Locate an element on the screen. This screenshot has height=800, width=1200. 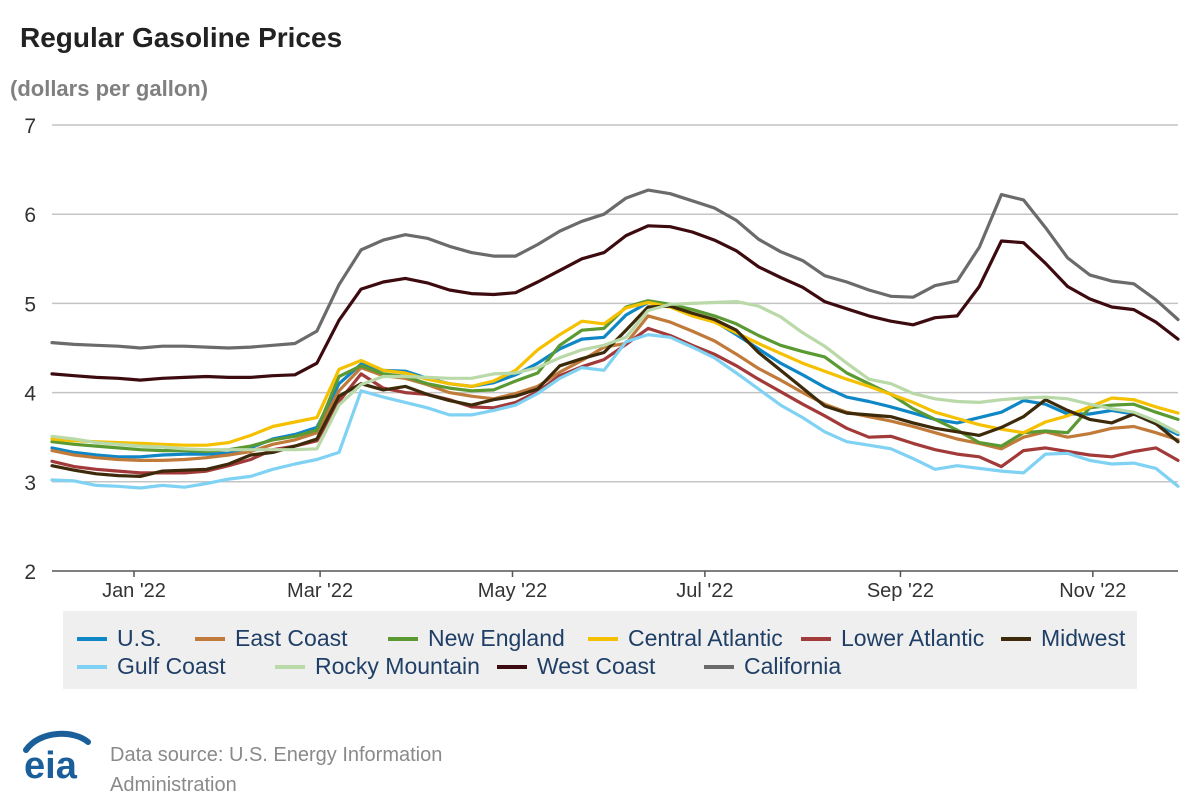
x-tick-label: Sep '22 is located at coordinates (900, 591).